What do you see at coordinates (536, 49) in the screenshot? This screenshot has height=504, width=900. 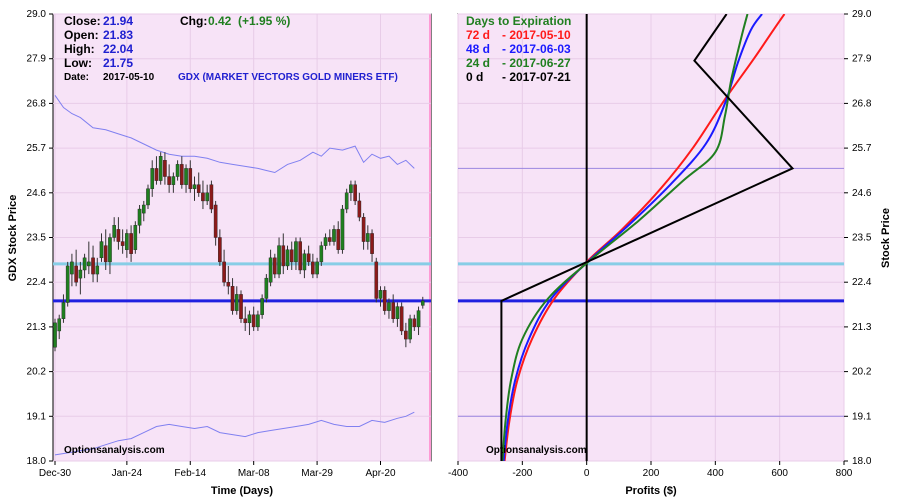 I see `legend-date-48: - 2017-06-03` at bounding box center [536, 49].